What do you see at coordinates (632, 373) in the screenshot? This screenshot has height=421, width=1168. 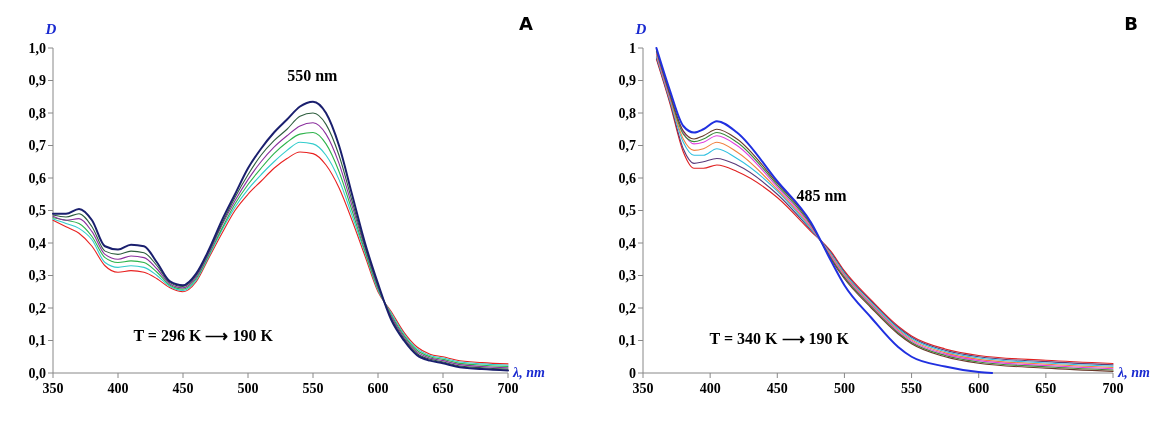 I see `y-tick-label: 0` at bounding box center [632, 373].